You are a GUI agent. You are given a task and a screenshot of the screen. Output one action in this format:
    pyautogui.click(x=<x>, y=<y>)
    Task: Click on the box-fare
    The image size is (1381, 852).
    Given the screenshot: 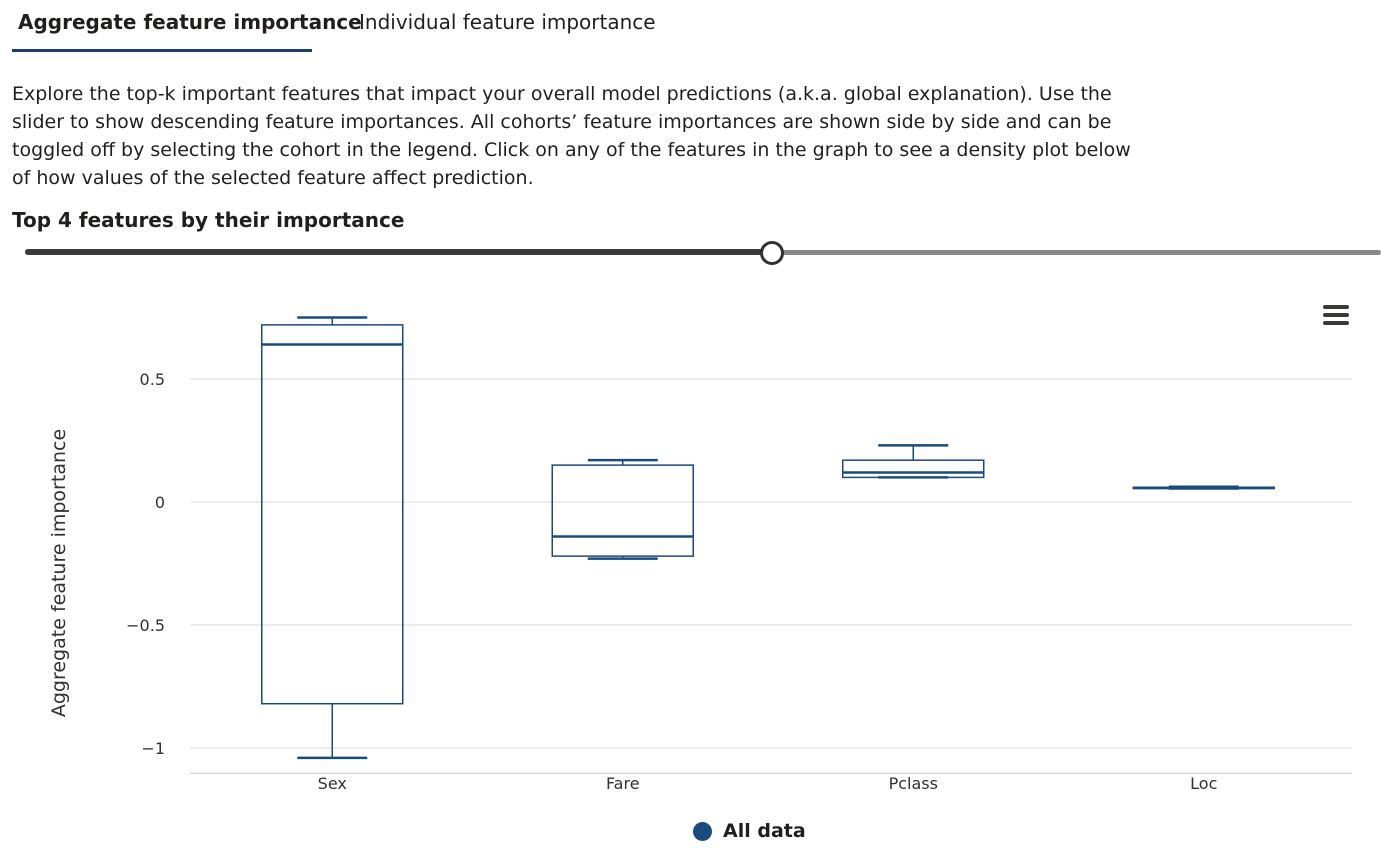 What is the action you would take?
    pyautogui.click(x=622, y=509)
    